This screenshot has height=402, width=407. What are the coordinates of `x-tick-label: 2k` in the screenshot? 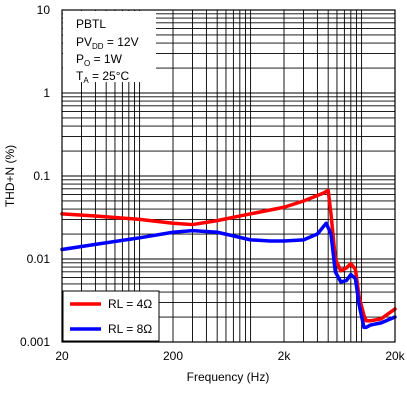 It's located at (285, 356).